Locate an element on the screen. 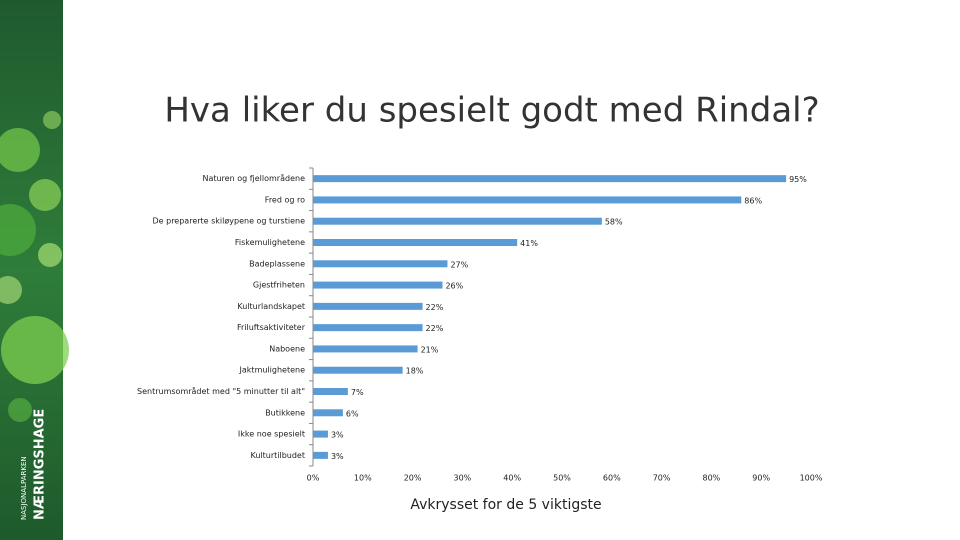 This screenshot has width=960, height=540. x-tick-label: 70% is located at coordinates (662, 478).